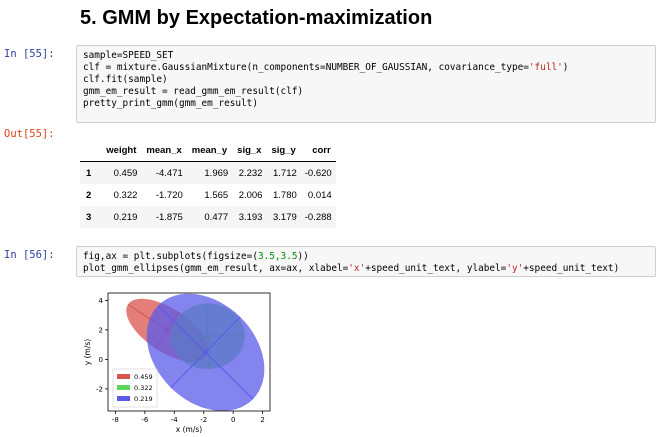 The width and height of the screenshot is (656, 437). Describe the element at coordinates (91, 151) in the screenshot. I see `column-header` at that location.